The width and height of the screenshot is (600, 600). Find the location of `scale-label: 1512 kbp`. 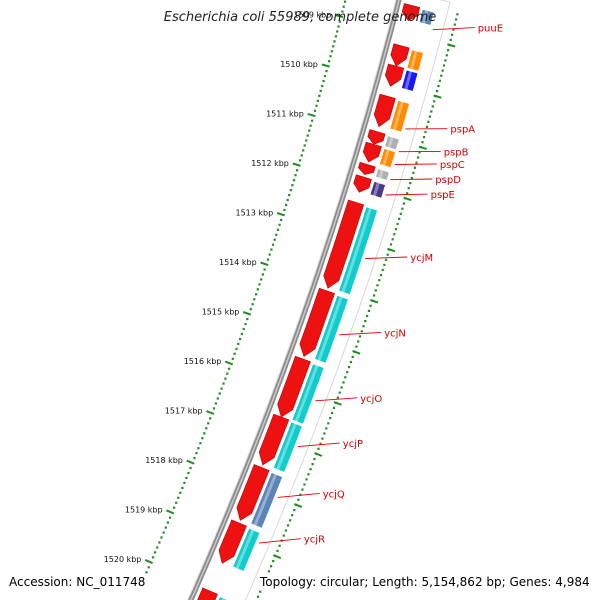

scale-label: 1512 kbp is located at coordinates (270, 163).